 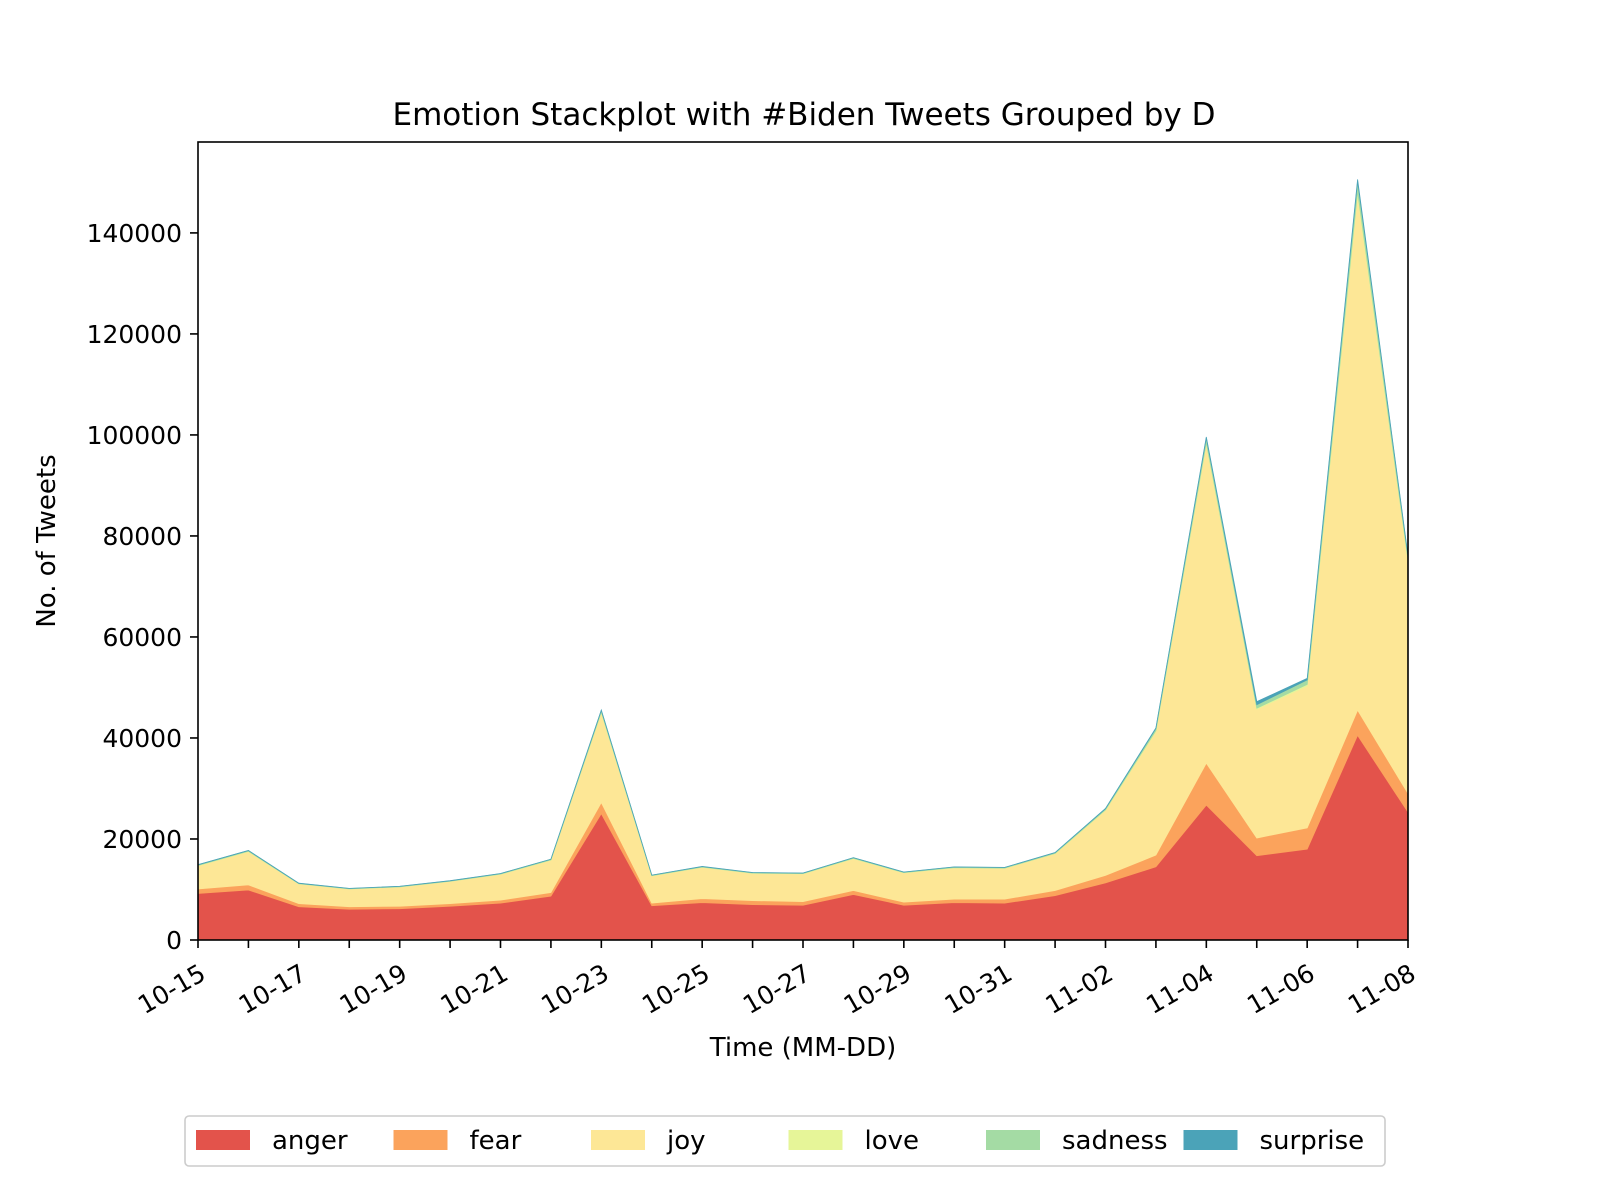 What do you see at coordinates (142, 738) in the screenshot?
I see `y-tick-label: 40000` at bounding box center [142, 738].